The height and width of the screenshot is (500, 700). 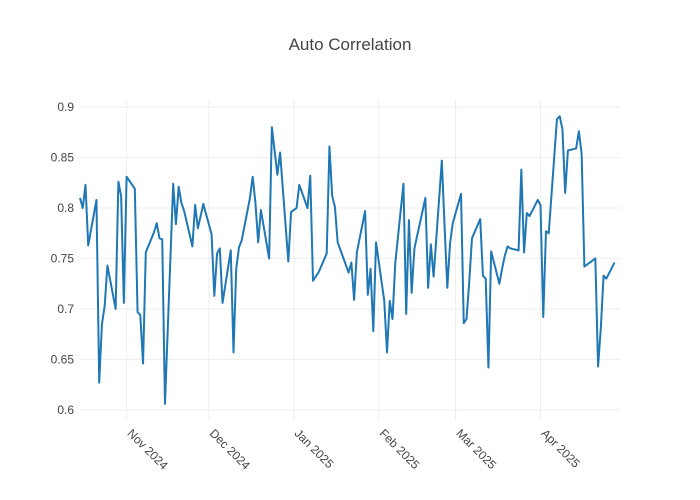 I want to click on y-tick-label: 0.65, so click(x=63, y=359).